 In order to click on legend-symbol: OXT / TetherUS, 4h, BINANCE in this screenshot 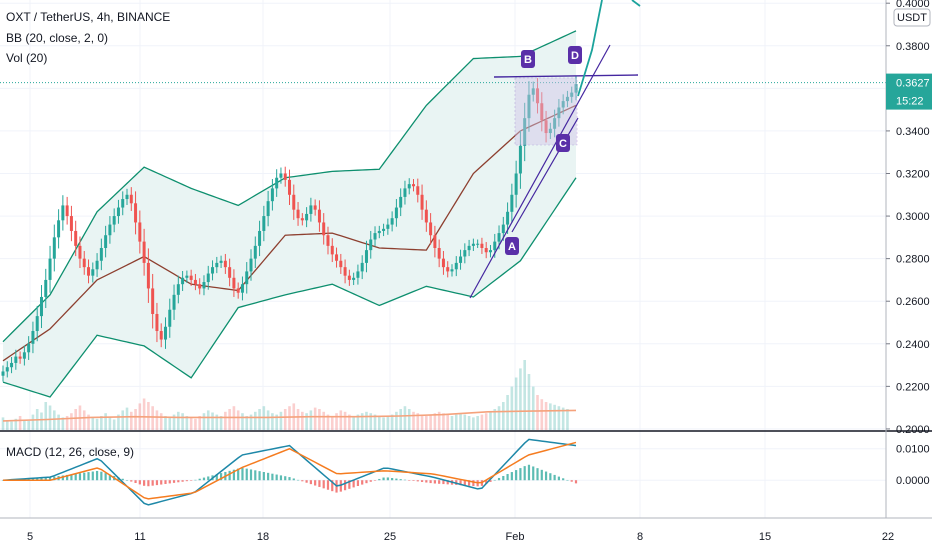, I will do `click(88, 17)`.